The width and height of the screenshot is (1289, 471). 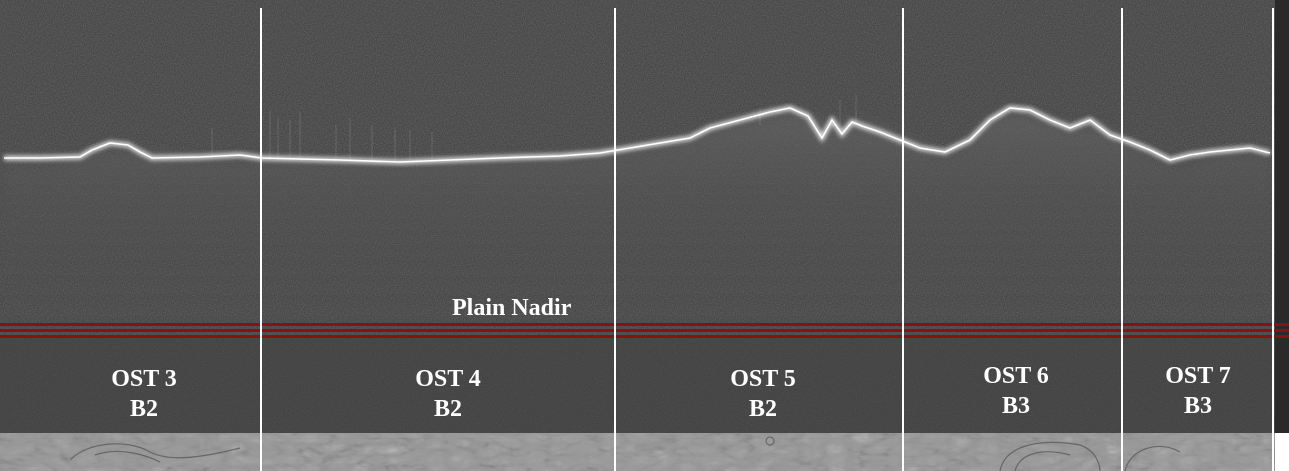 I want to click on plain-nadir-label: Plain Nadir, so click(x=512, y=308).